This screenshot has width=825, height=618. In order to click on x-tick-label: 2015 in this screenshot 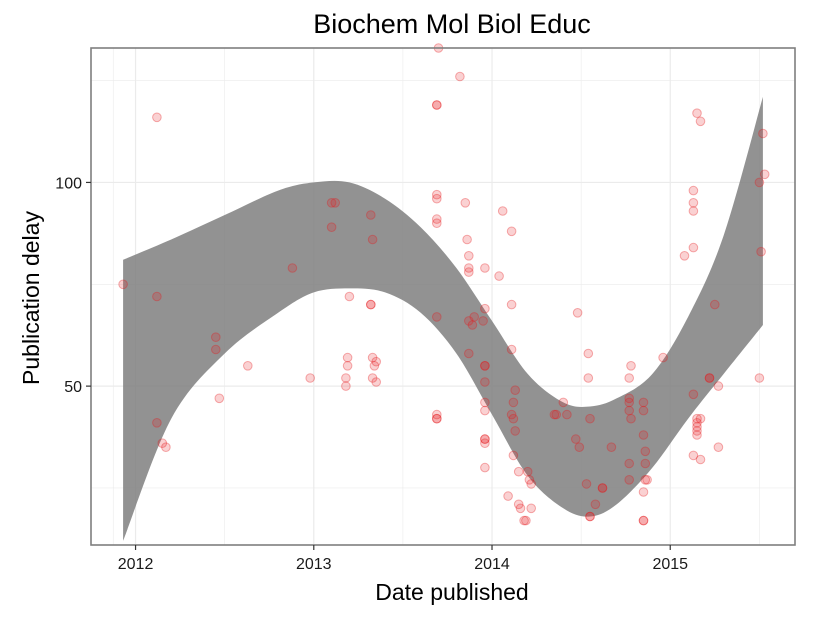, I will do `click(670, 564)`.